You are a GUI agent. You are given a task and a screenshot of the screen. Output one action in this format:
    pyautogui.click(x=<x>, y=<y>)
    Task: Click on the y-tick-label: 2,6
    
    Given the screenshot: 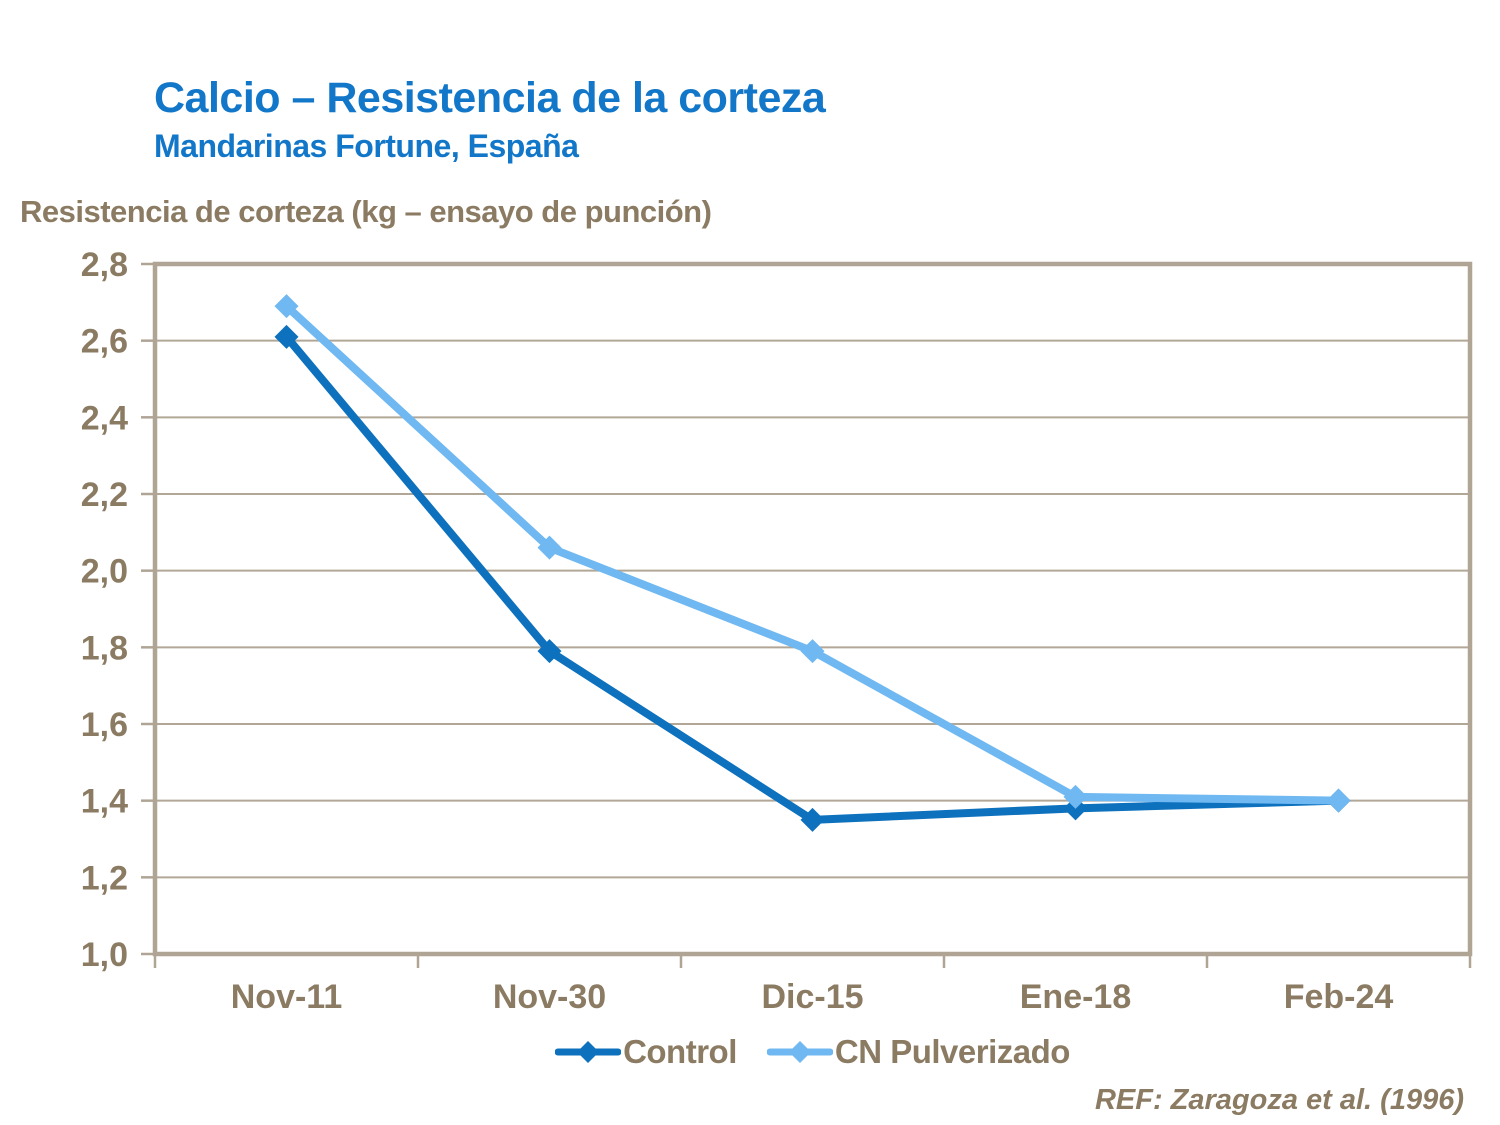 What is the action you would take?
    pyautogui.click(x=104, y=342)
    